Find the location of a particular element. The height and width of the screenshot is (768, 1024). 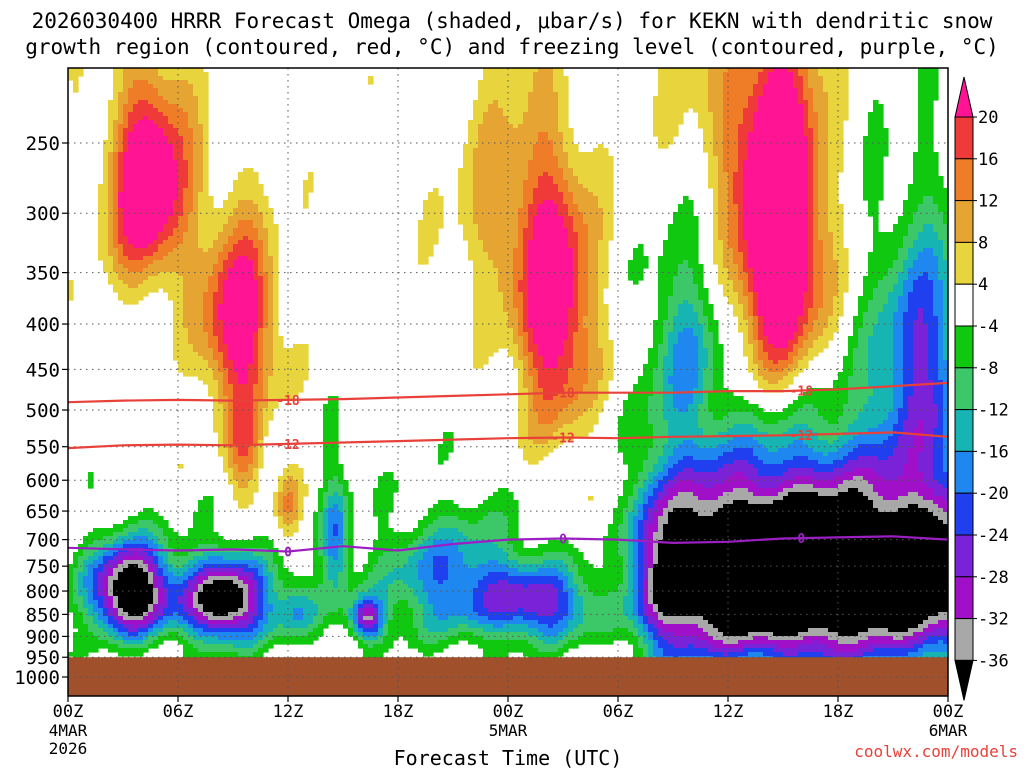

y-tick-label-700: 700 is located at coordinates (43, 541).